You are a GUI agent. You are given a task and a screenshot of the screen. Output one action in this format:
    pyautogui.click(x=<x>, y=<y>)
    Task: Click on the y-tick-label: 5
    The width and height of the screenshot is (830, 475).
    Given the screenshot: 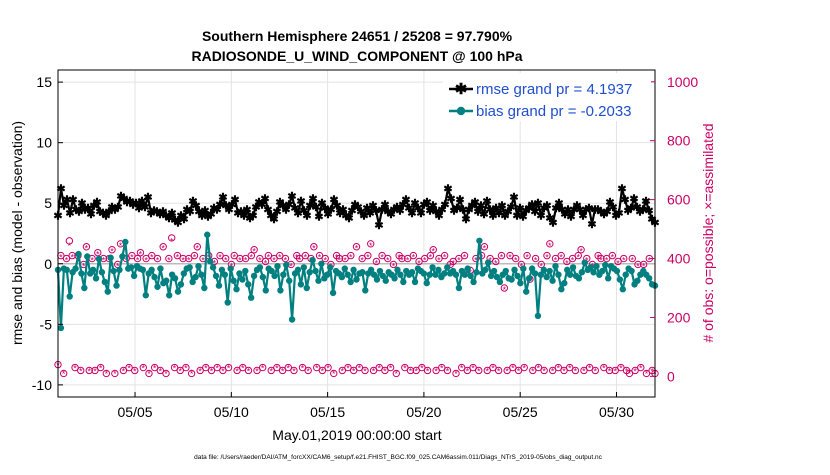 What is the action you would take?
    pyautogui.click(x=48, y=203)
    